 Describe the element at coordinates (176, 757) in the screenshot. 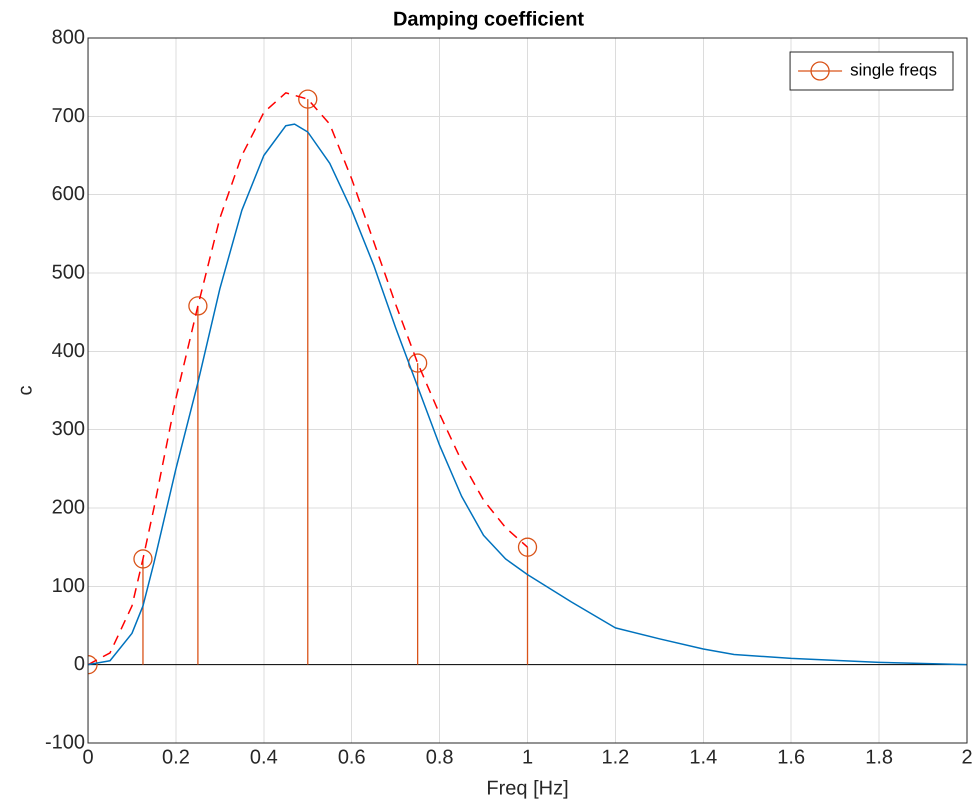

I see `x-tick-label: 0.2` at that location.